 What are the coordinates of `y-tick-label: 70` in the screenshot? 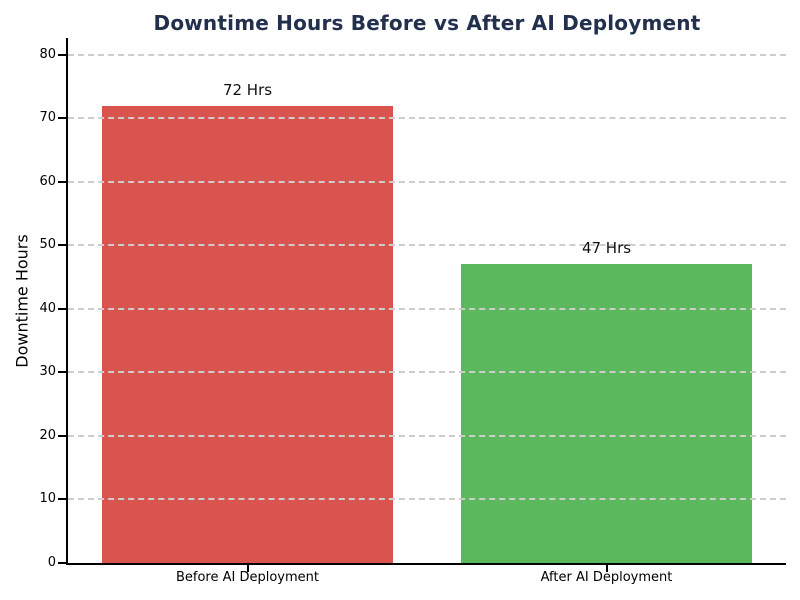 It's located at (47, 118).